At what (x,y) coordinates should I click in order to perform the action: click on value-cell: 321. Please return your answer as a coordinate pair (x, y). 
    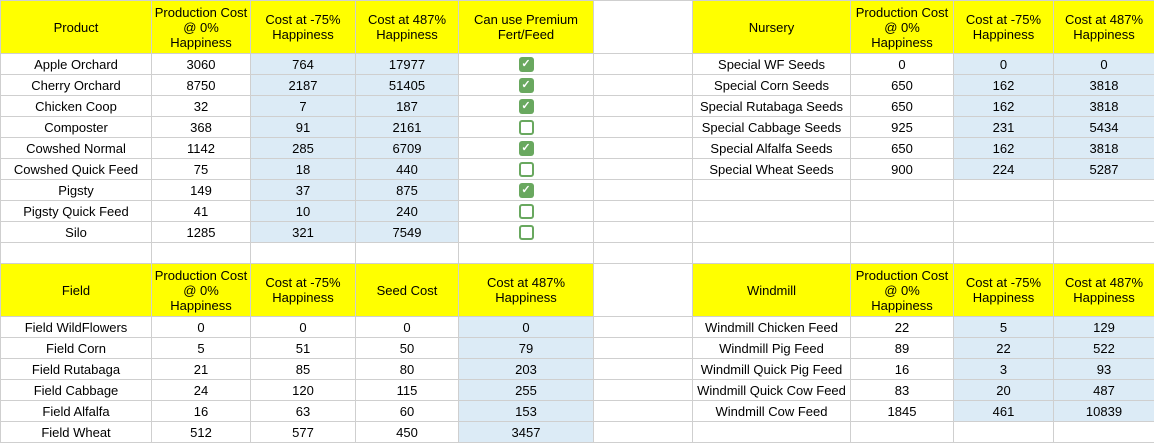
    Looking at the image, I should click on (303, 232).